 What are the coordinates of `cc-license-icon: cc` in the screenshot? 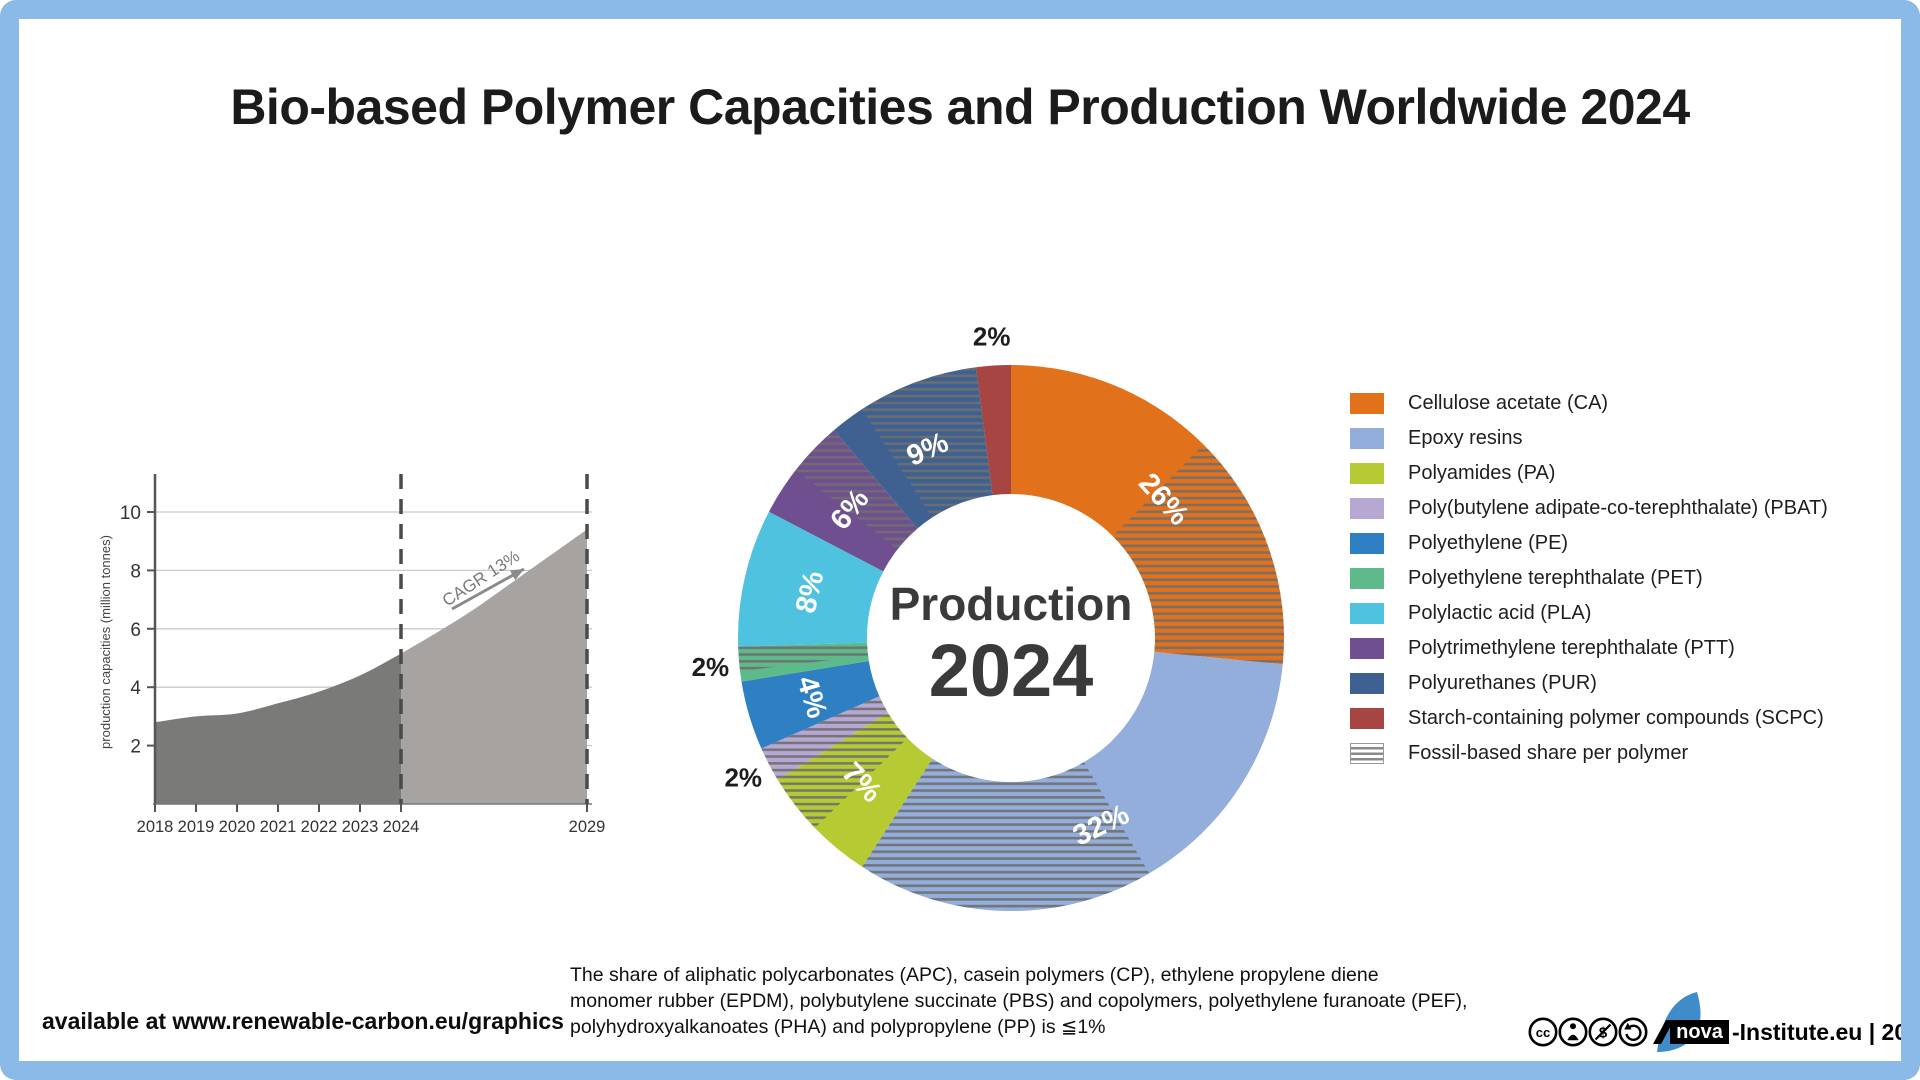 It's located at (1543, 1032).